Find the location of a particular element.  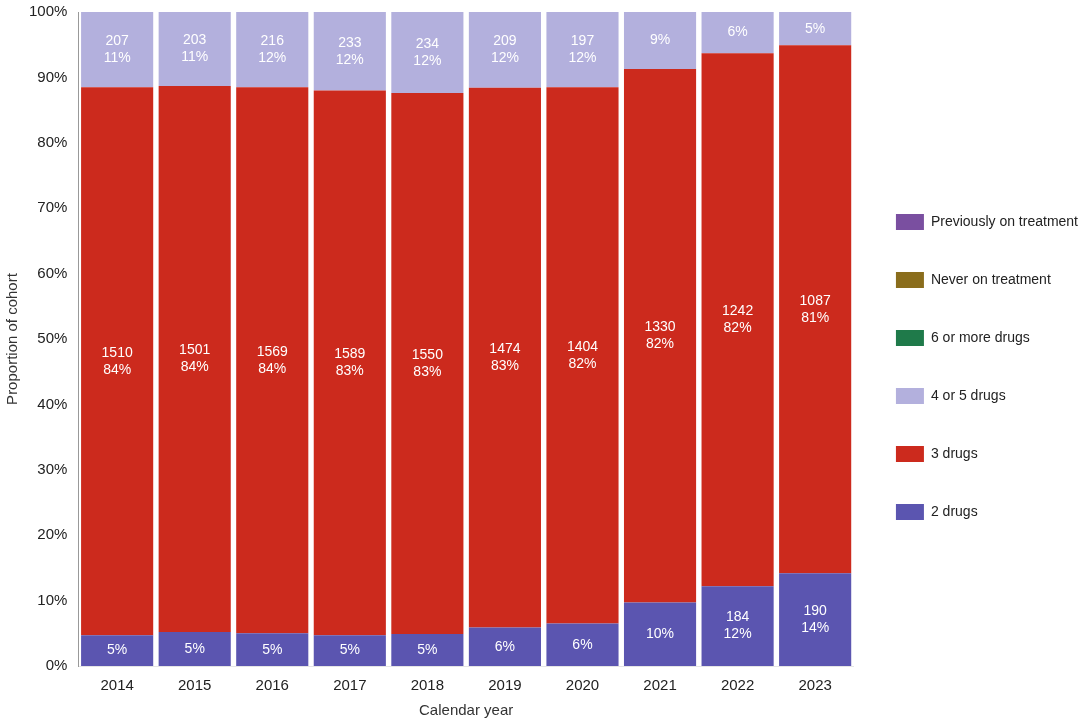

x-tick-label: 2016 is located at coordinates (272, 685).